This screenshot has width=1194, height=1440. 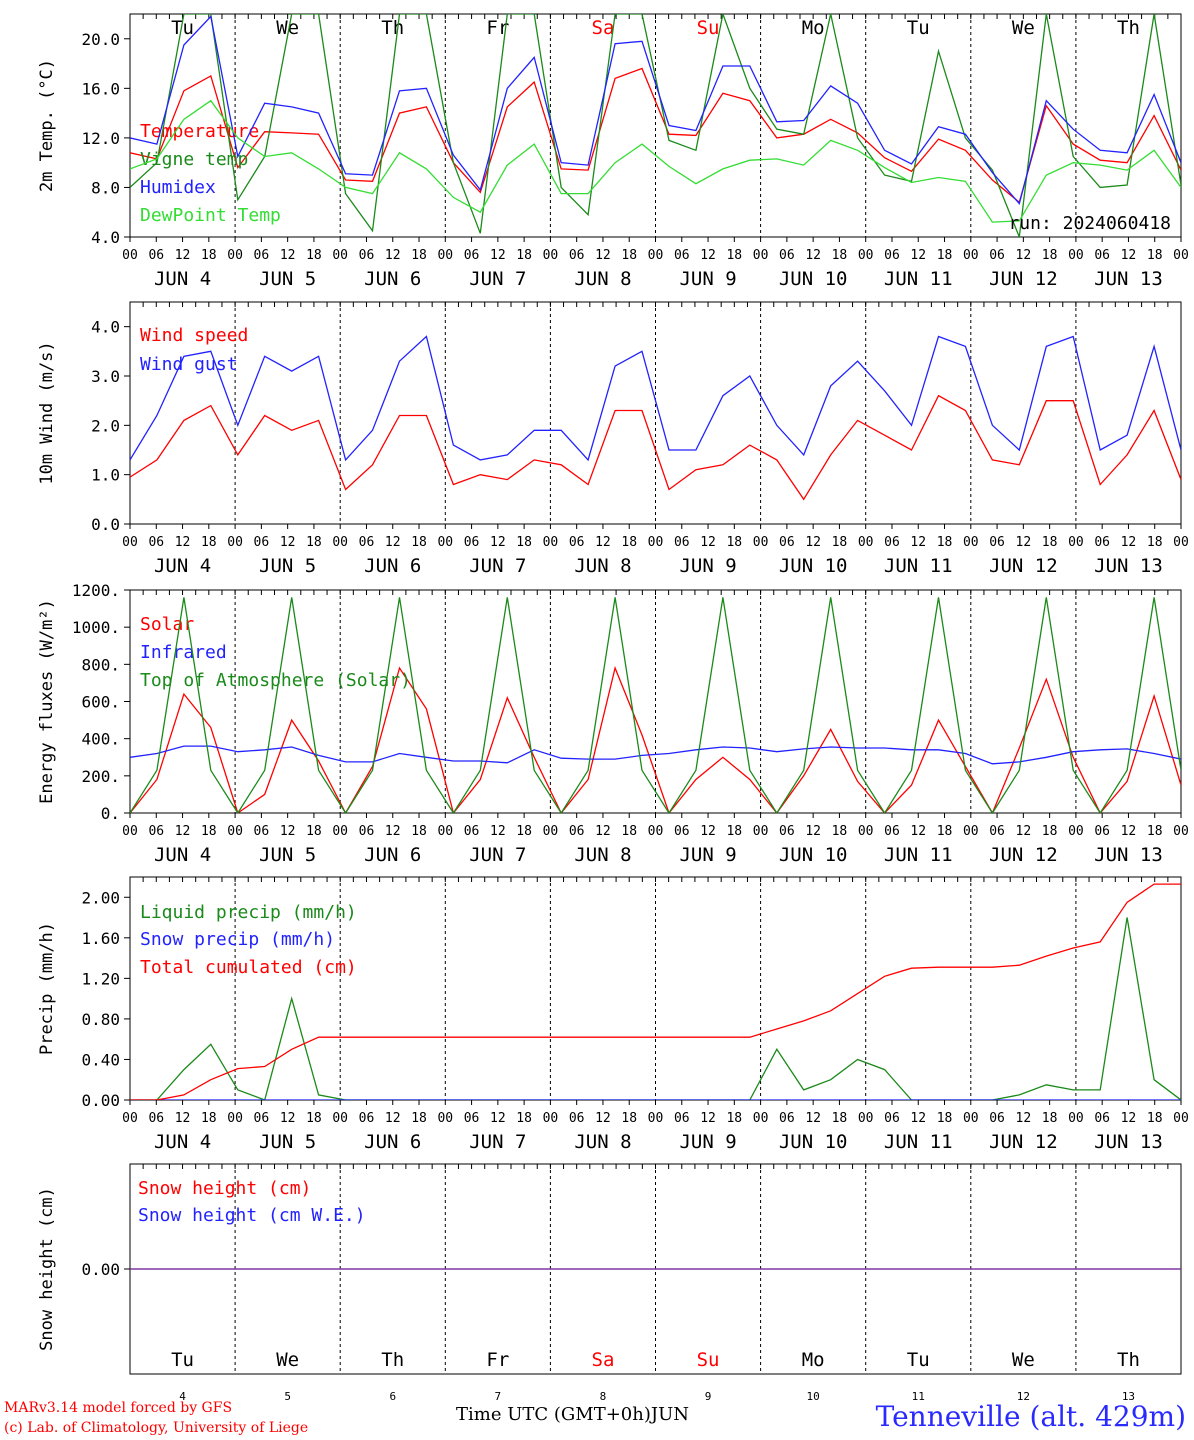 I want to click on legend-entry: Snow precip (mm/h), so click(x=237, y=939).